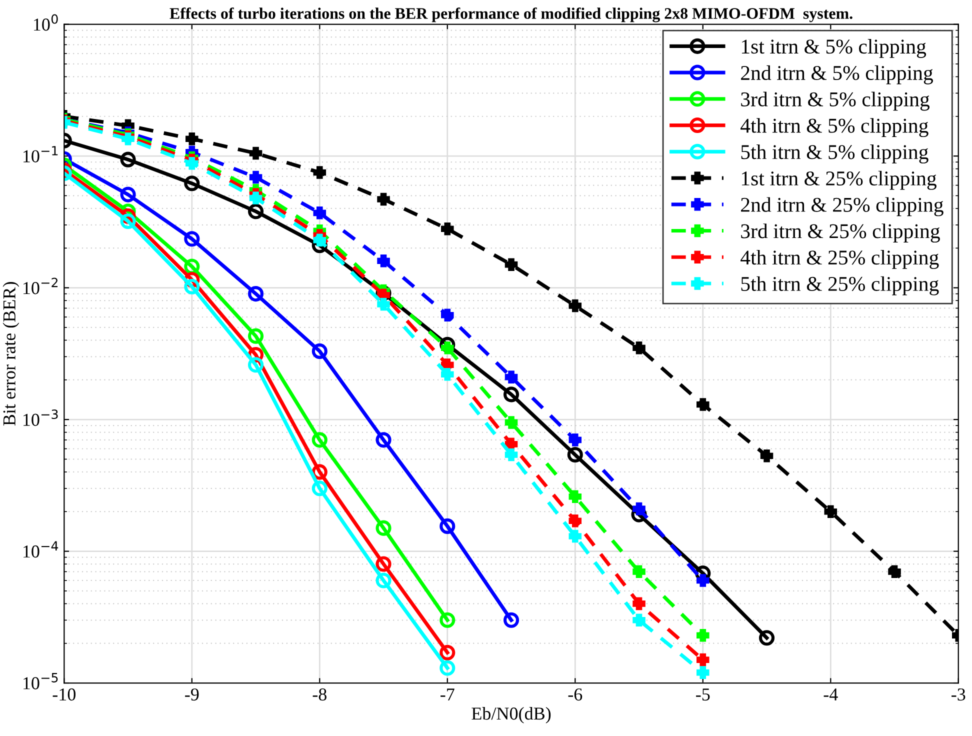 The width and height of the screenshot is (972, 736). I want to click on x-tick-label: -7, so click(447, 694).